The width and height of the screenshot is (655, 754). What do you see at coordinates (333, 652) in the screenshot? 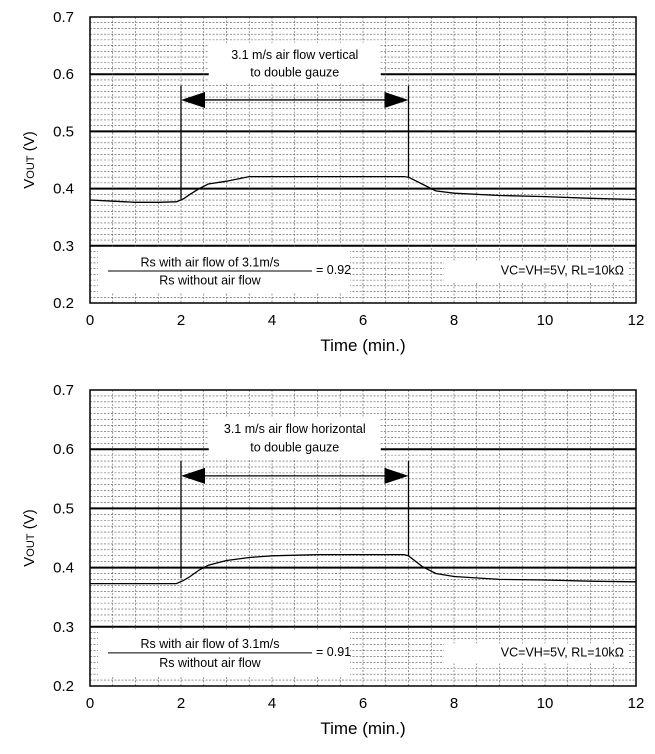
I see `ratio-value: = 0.91` at bounding box center [333, 652].